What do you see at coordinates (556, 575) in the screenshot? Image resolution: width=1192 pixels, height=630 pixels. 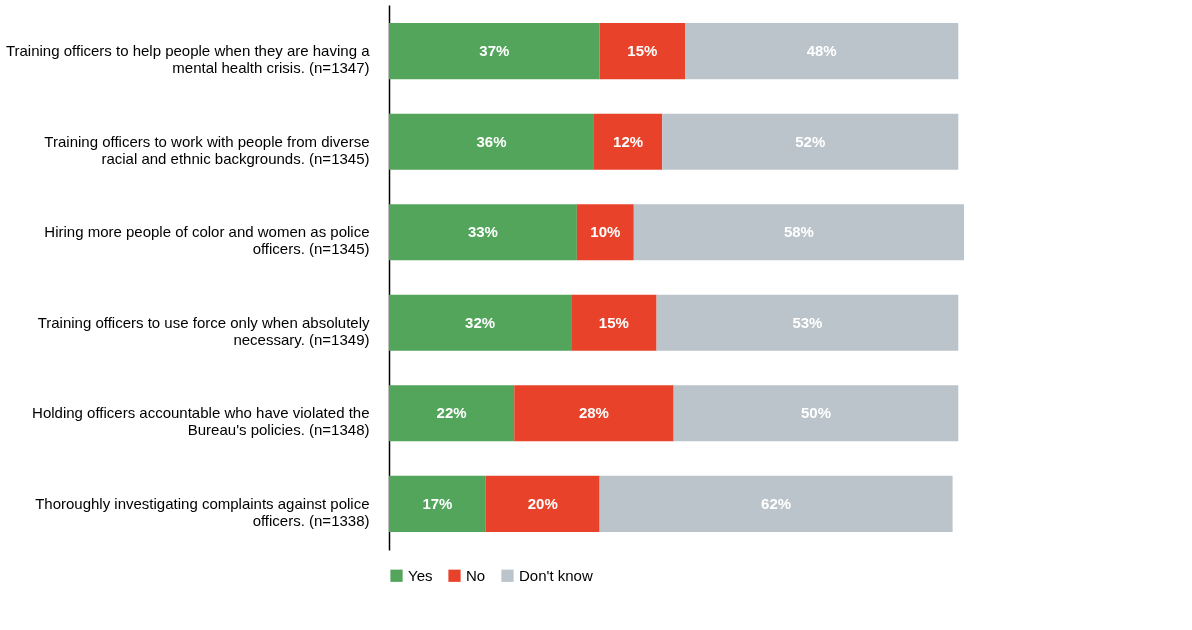 I see `legend-label: Don't know` at bounding box center [556, 575].